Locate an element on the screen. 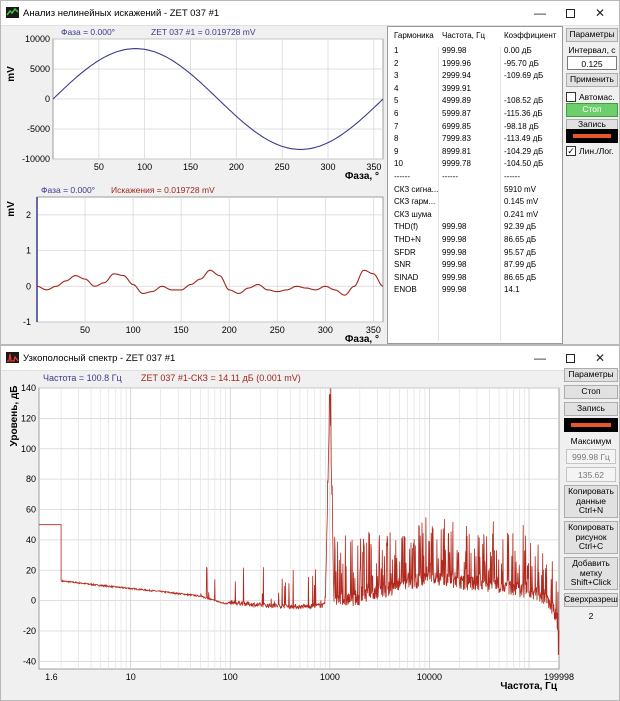 This screenshot has width=620, height=701. harmonic-row-cell: -109.69 дБ is located at coordinates (524, 76).